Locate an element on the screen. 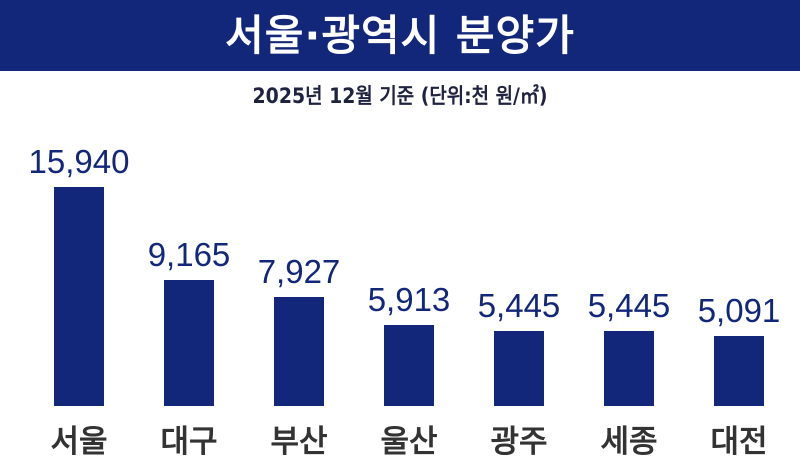  category-label: 서울 is located at coordinates (79, 442).